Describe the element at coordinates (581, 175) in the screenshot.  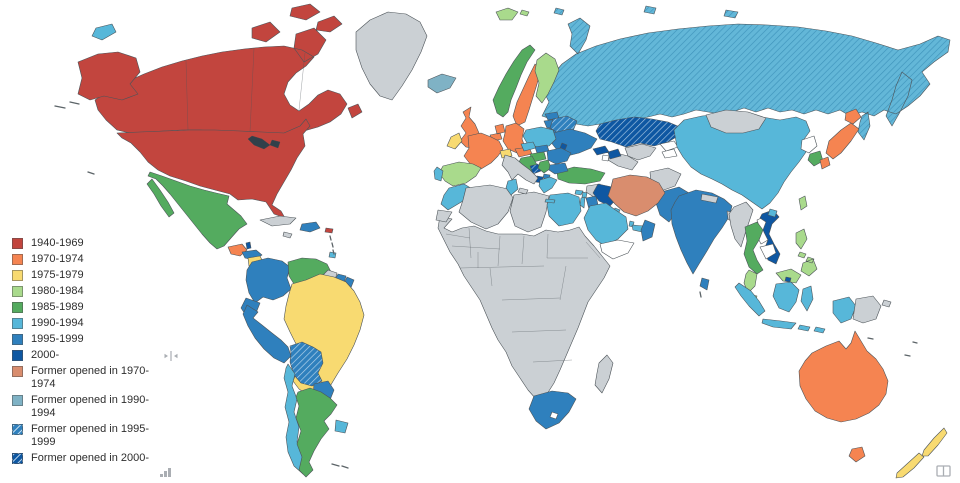
I see `country-turkey` at that location.